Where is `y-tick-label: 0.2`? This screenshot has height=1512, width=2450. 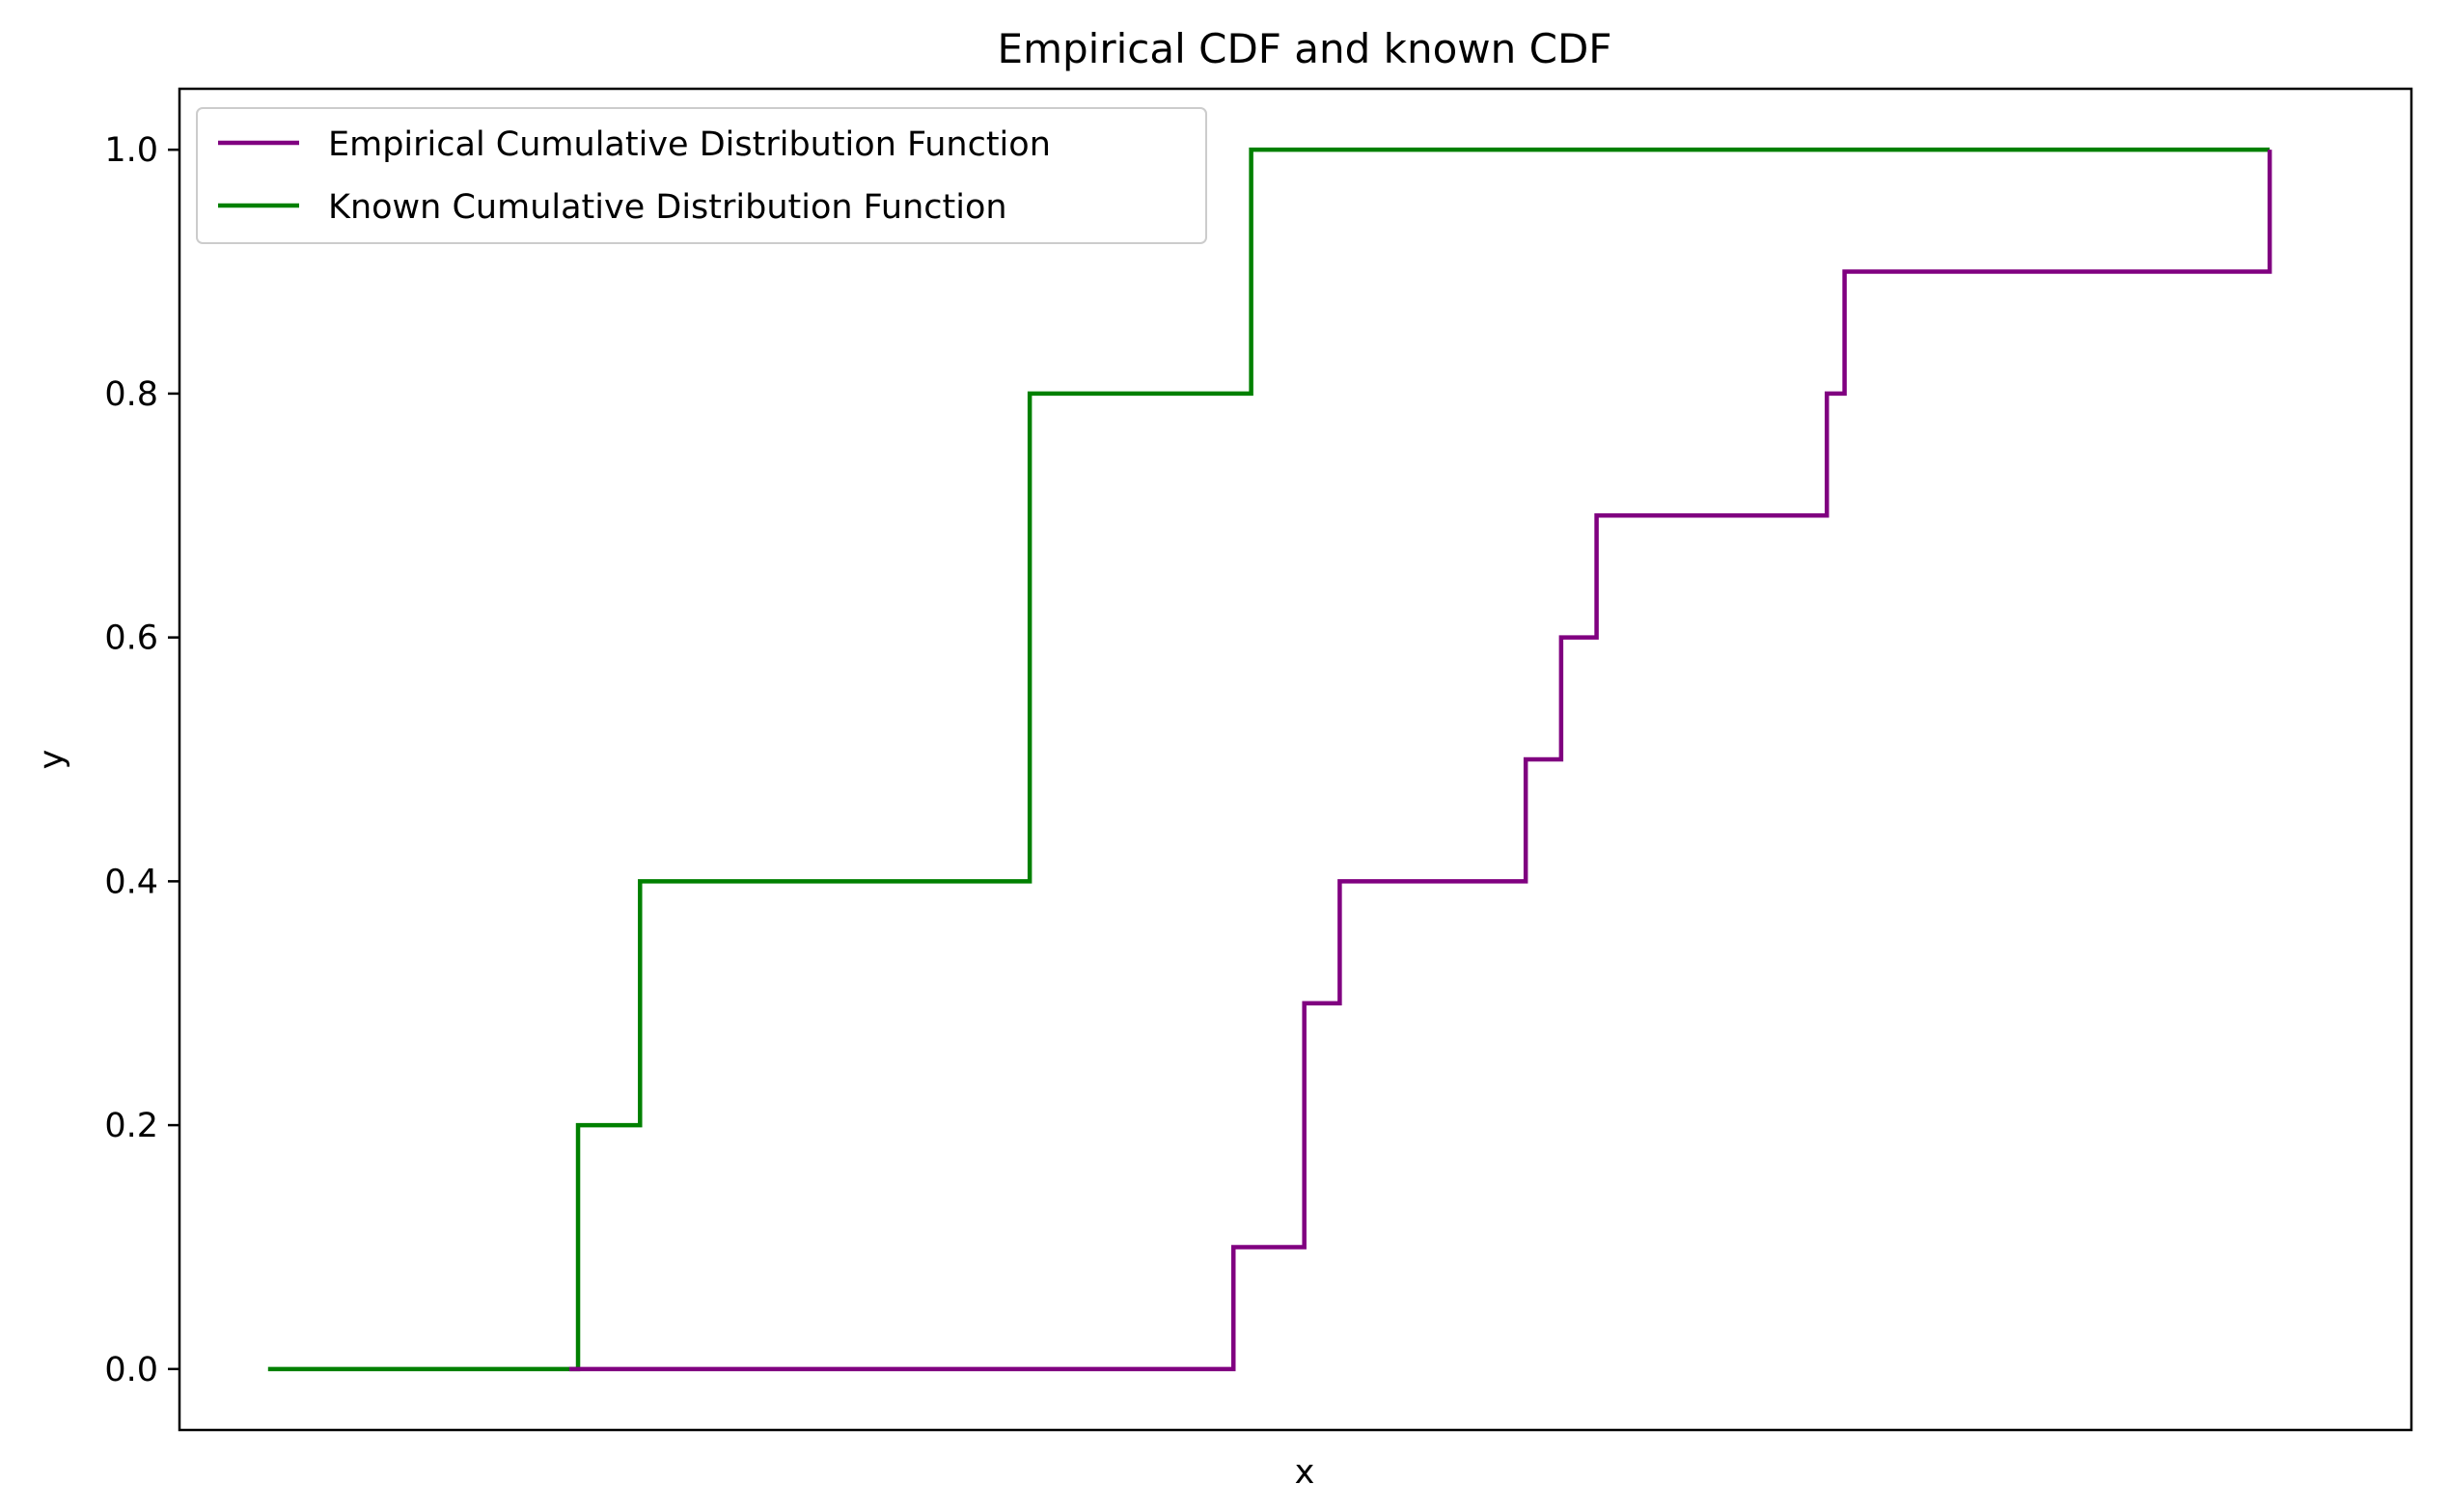 y-tick-label: 0.2 is located at coordinates (131, 1126).